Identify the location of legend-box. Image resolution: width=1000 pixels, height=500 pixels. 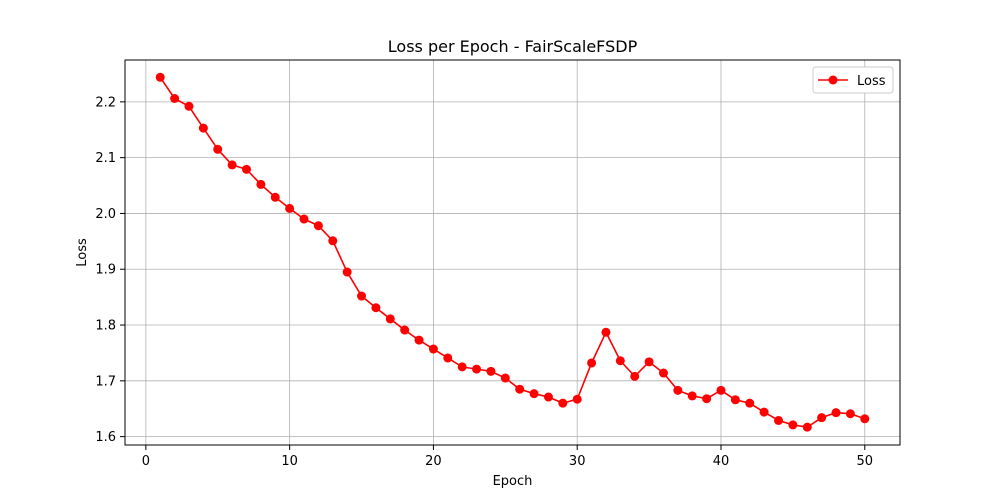
(853, 80).